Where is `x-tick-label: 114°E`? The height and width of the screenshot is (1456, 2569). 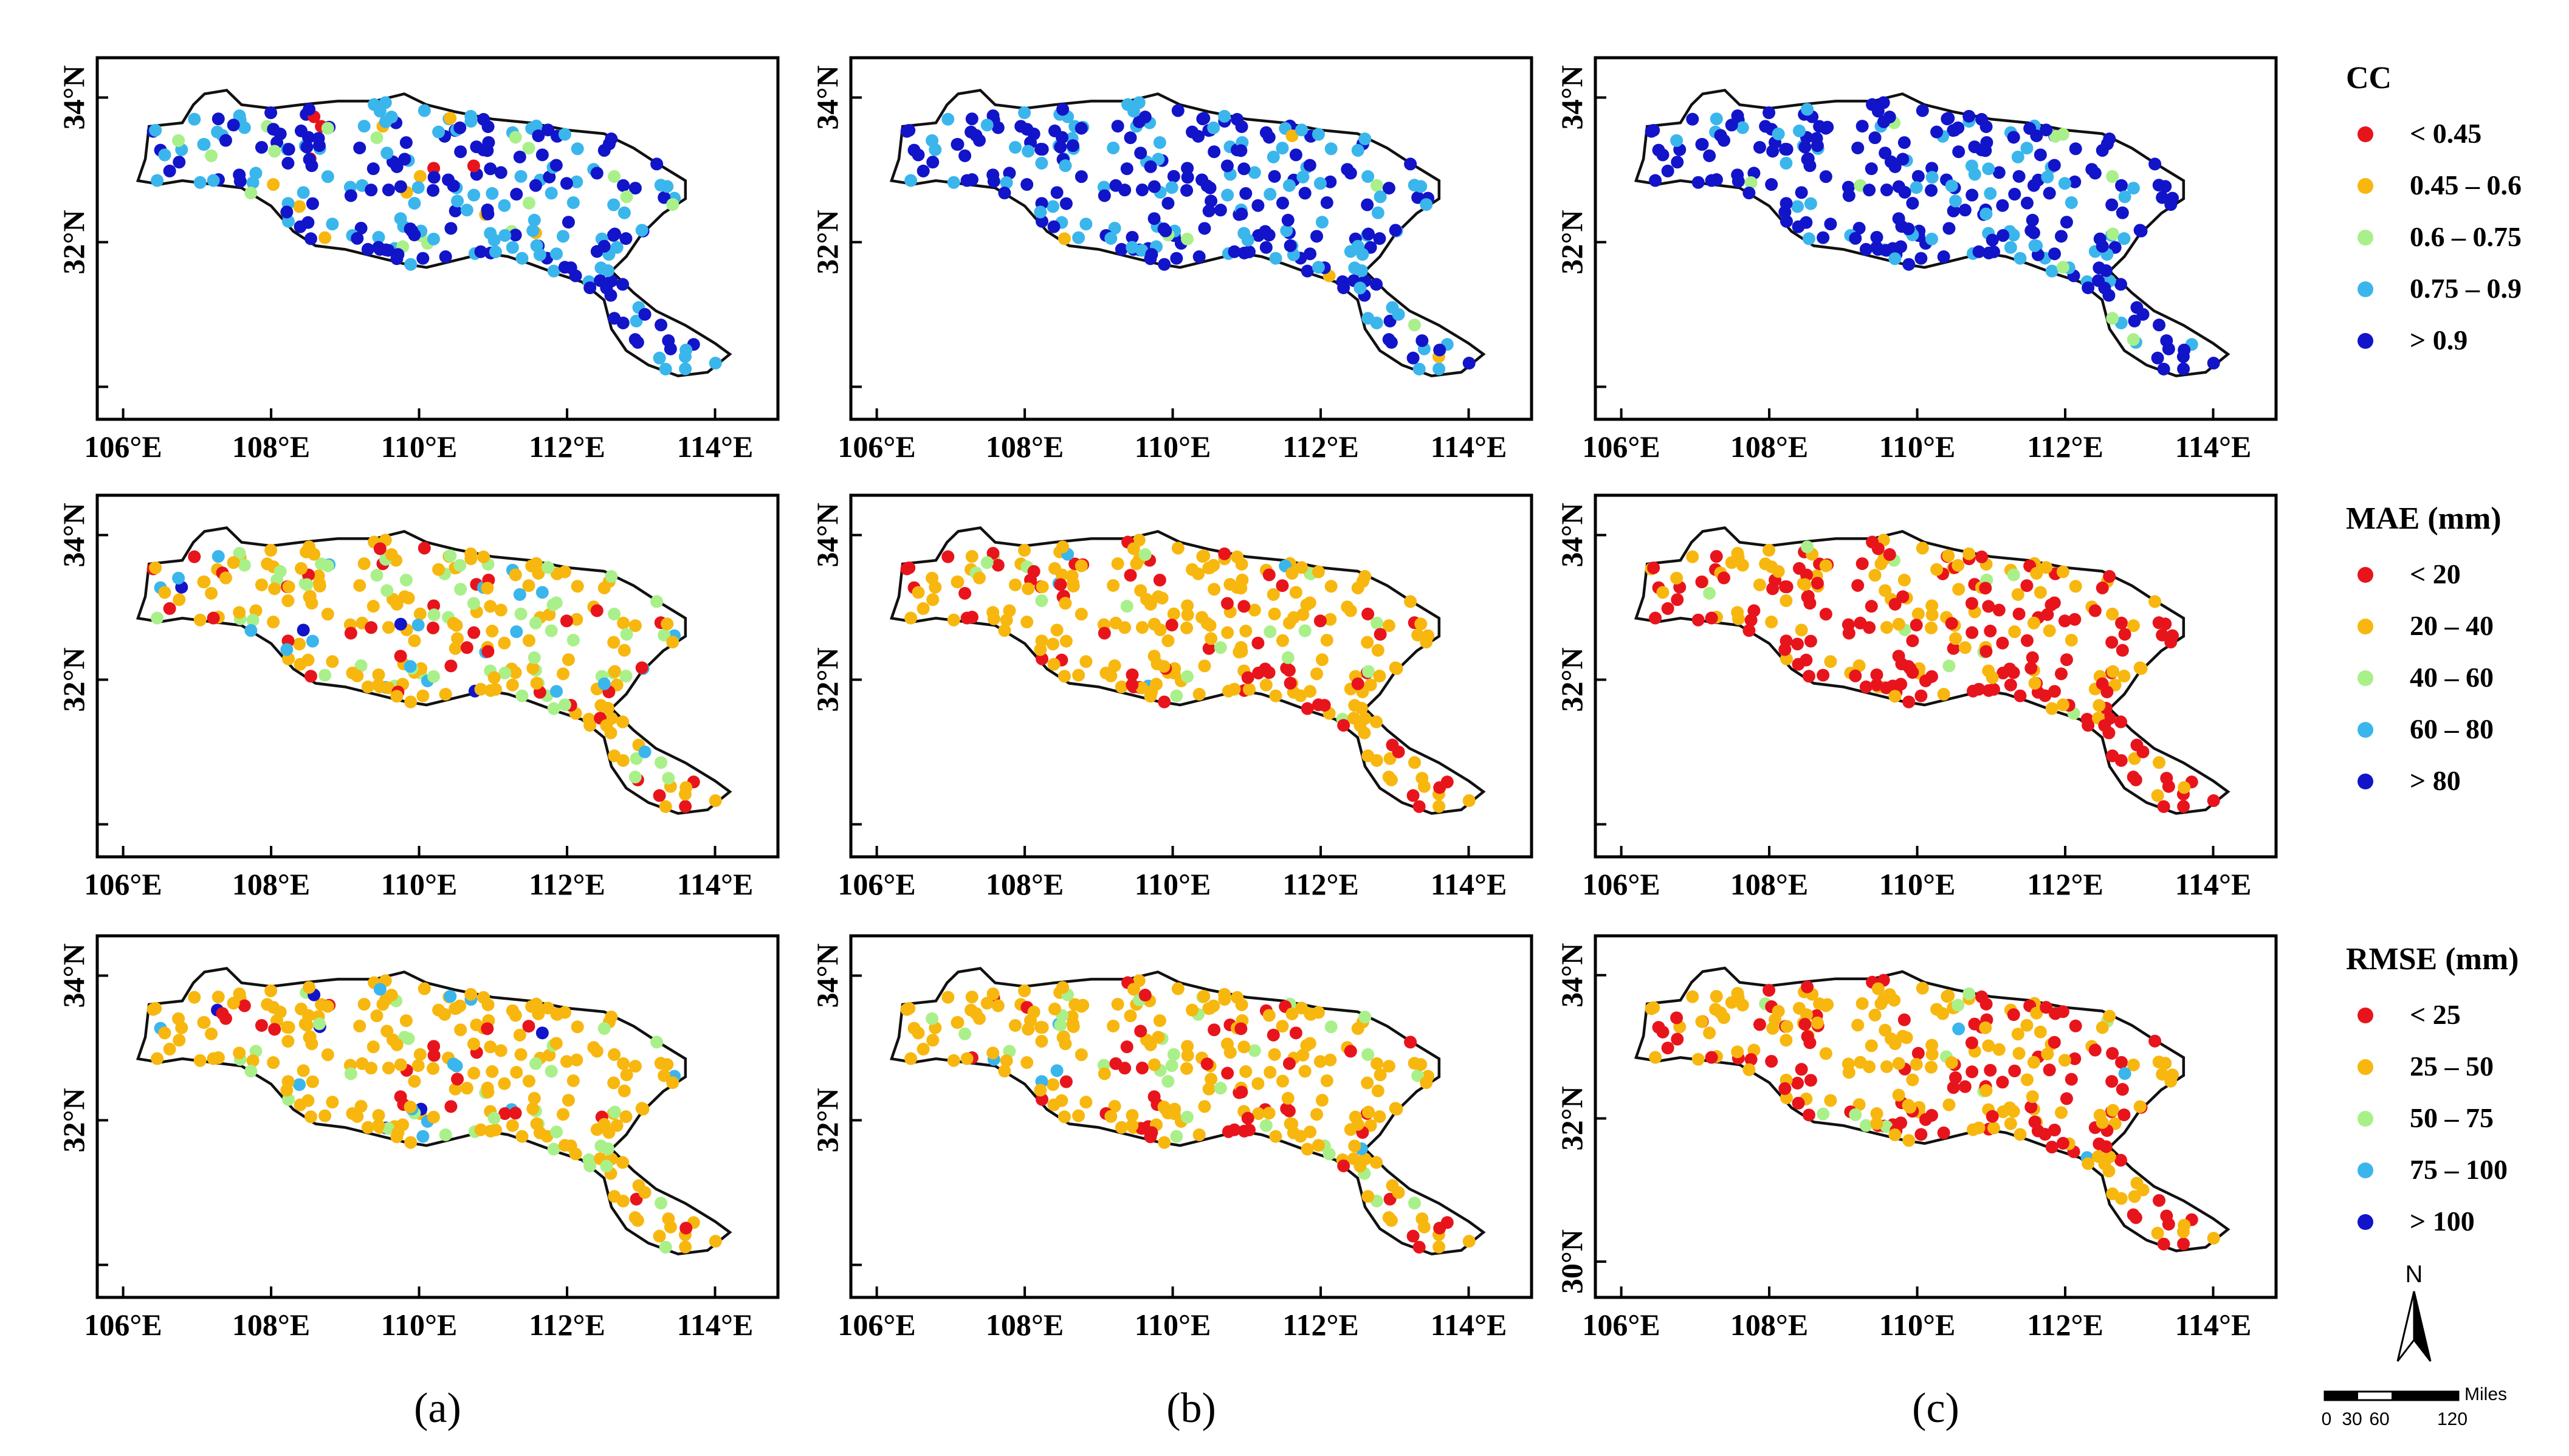 x-tick-label: 114°E is located at coordinates (2213, 447).